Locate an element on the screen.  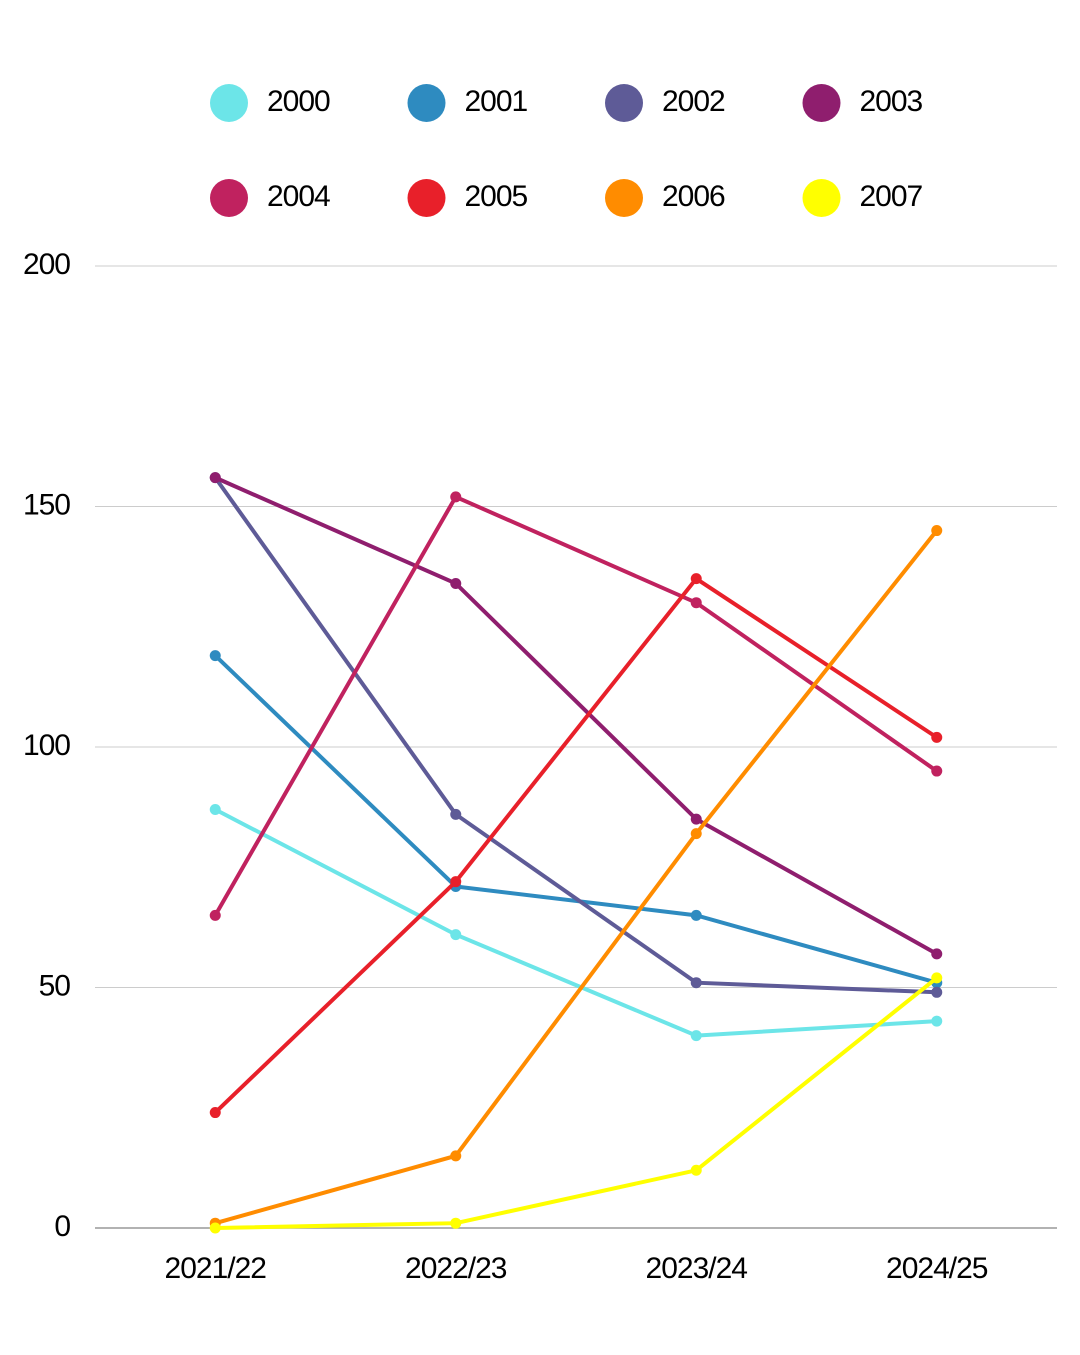
y-tick-label: 100 is located at coordinates (46, 745).